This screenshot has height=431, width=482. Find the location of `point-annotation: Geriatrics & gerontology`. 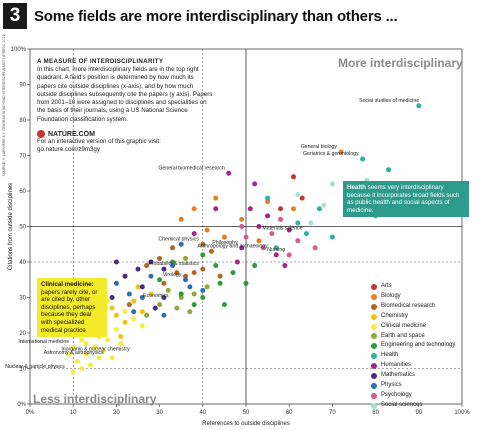

point-annotation: Geriatrics & gerontology is located at coordinates (331, 154).